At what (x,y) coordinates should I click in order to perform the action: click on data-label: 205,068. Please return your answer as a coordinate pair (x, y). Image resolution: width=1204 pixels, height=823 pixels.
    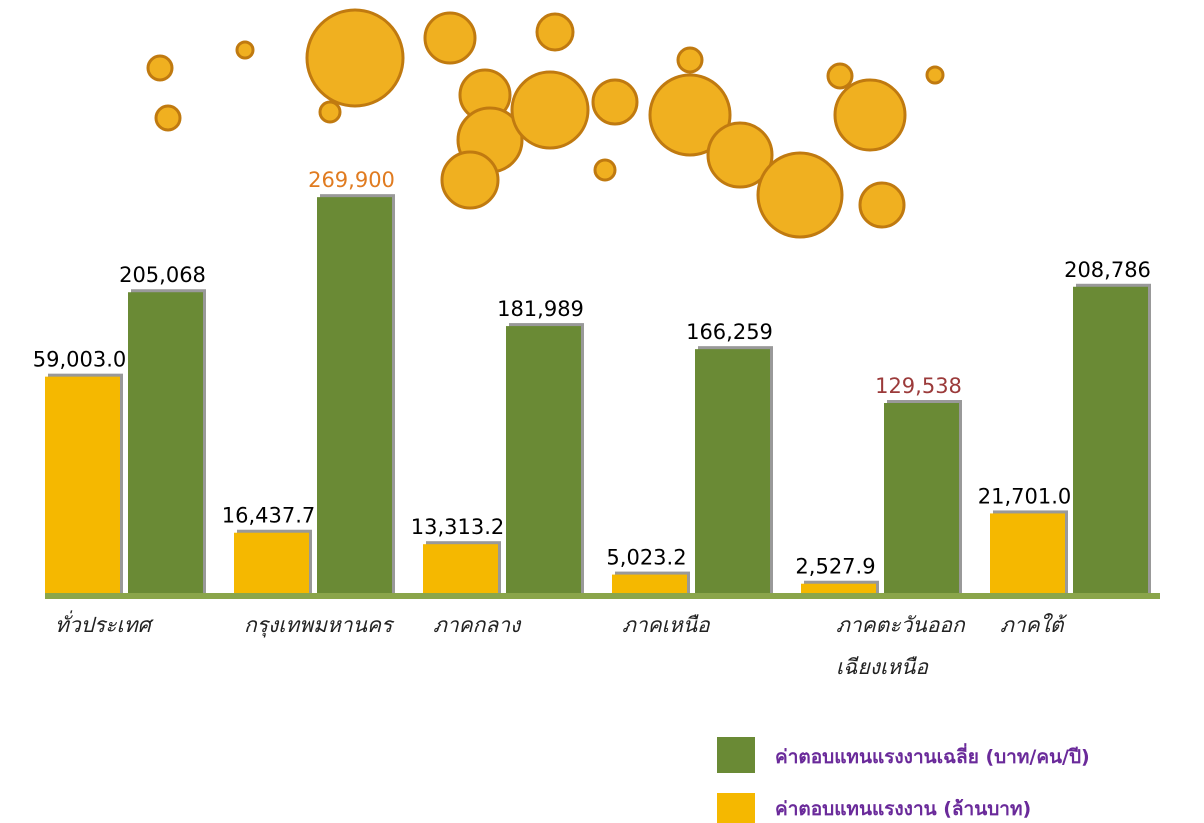
    Looking at the image, I should click on (162, 275).